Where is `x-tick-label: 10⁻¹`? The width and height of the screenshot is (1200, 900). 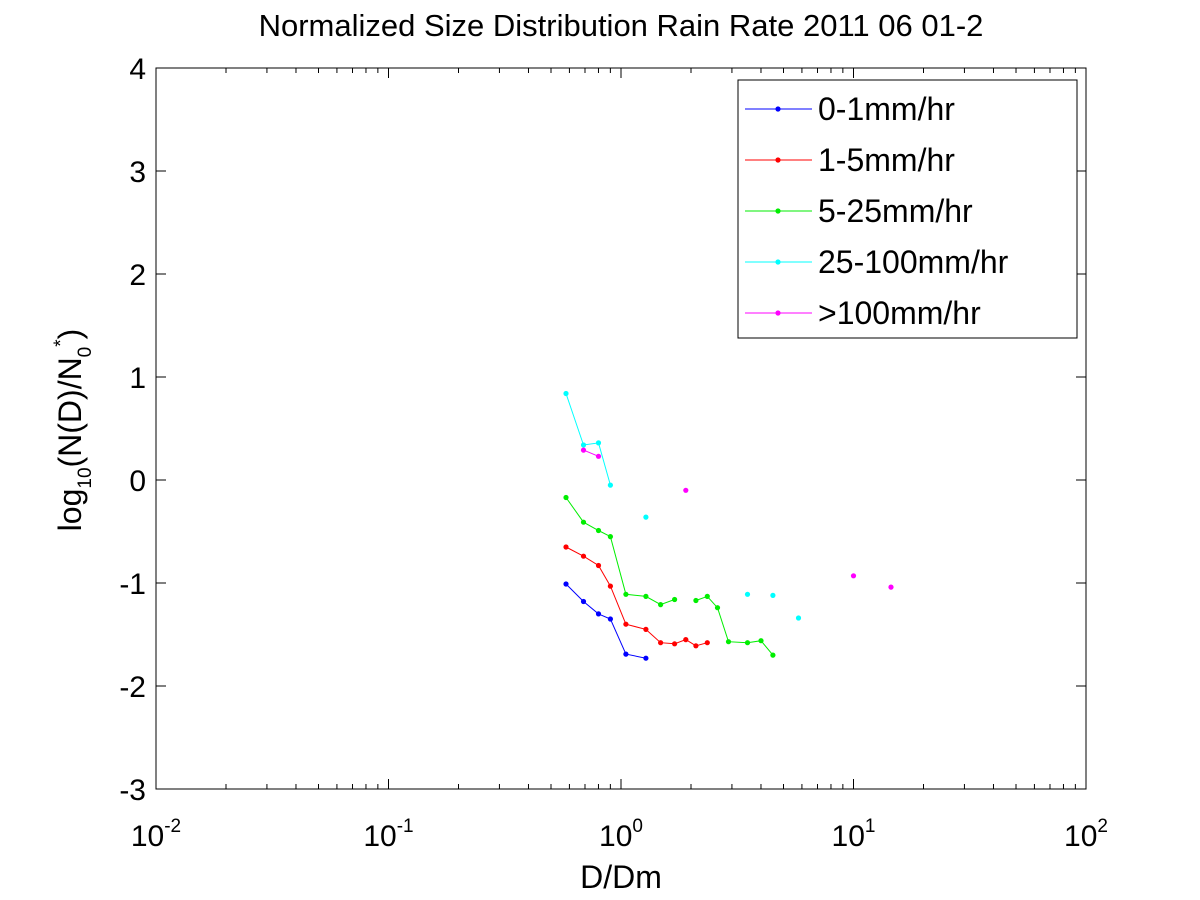 x-tick-label: 10⁻¹ is located at coordinates (388, 834).